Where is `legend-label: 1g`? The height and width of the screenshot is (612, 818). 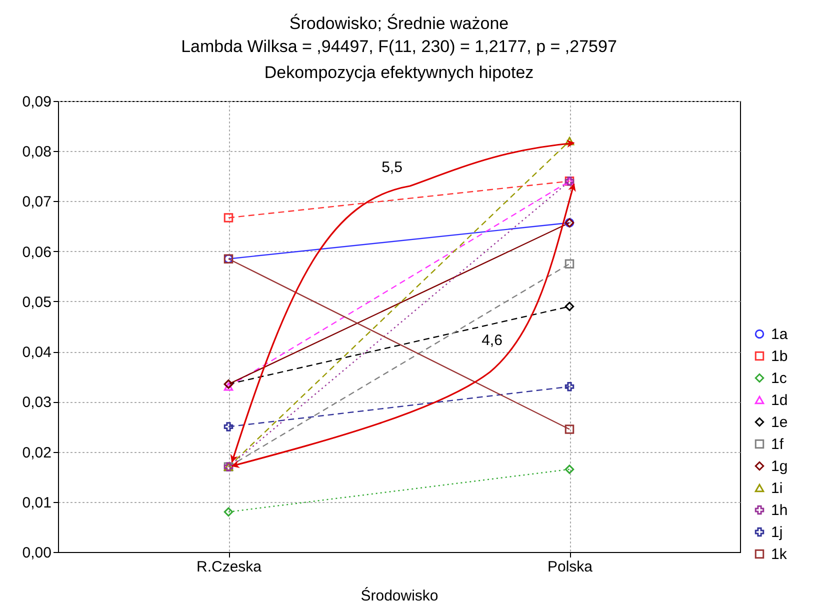
legend-label: 1g is located at coordinates (779, 466).